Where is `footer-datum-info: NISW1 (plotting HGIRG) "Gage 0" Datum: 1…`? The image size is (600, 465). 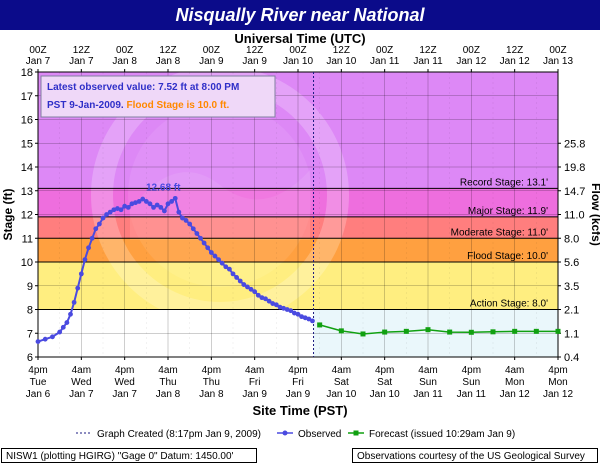
footer-datum-info: NISW1 (plotting HGIRG) "Gage 0" Datum: 1… is located at coordinates (129, 455).